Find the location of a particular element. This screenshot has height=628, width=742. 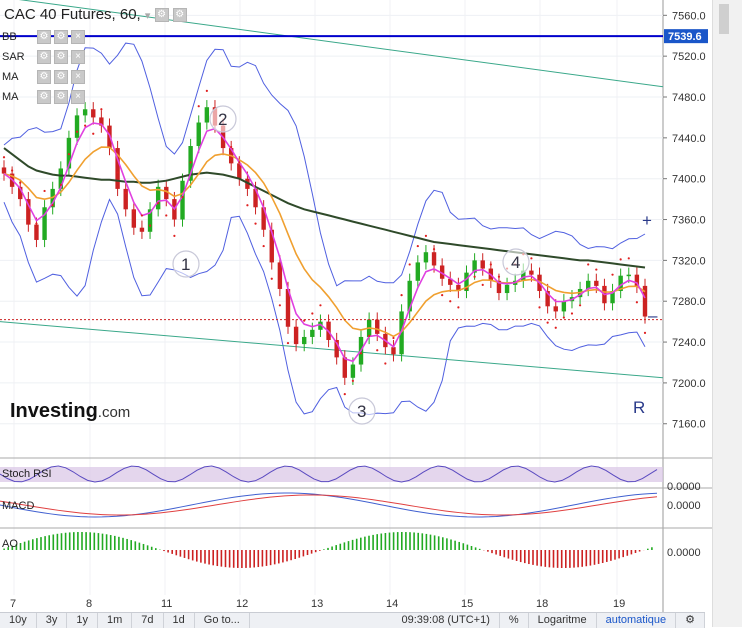

zoom-in-button: + is located at coordinates (647, 220).